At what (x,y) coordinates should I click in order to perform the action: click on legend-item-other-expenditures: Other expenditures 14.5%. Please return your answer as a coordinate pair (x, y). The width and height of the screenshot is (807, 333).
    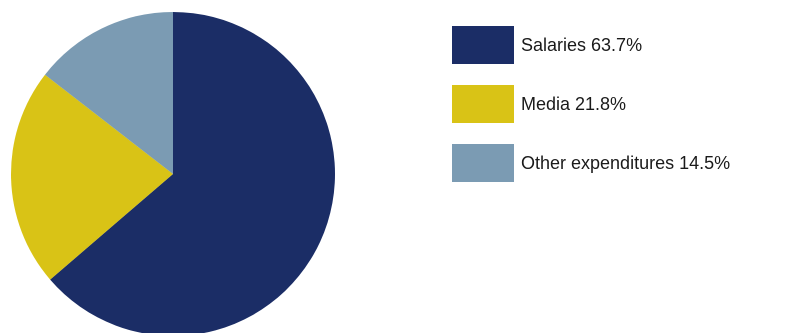
    Looking at the image, I should click on (624, 163).